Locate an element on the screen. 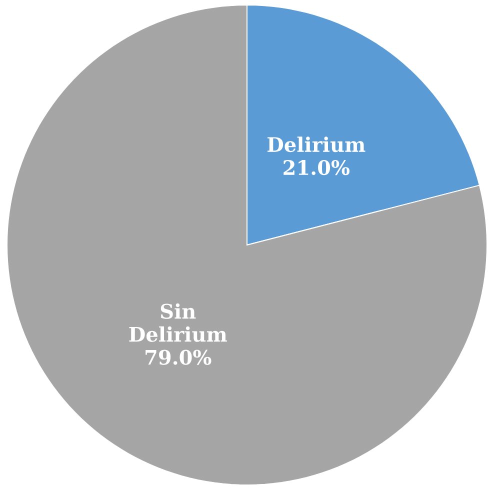 This screenshot has width=490, height=489. data-label: 79.0% is located at coordinates (179, 357).